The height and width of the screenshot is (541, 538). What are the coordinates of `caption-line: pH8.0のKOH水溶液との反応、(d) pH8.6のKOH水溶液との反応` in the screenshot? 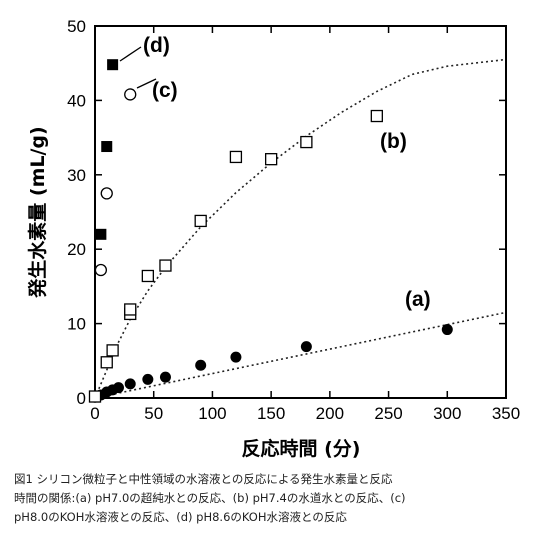 It's located at (180, 517).